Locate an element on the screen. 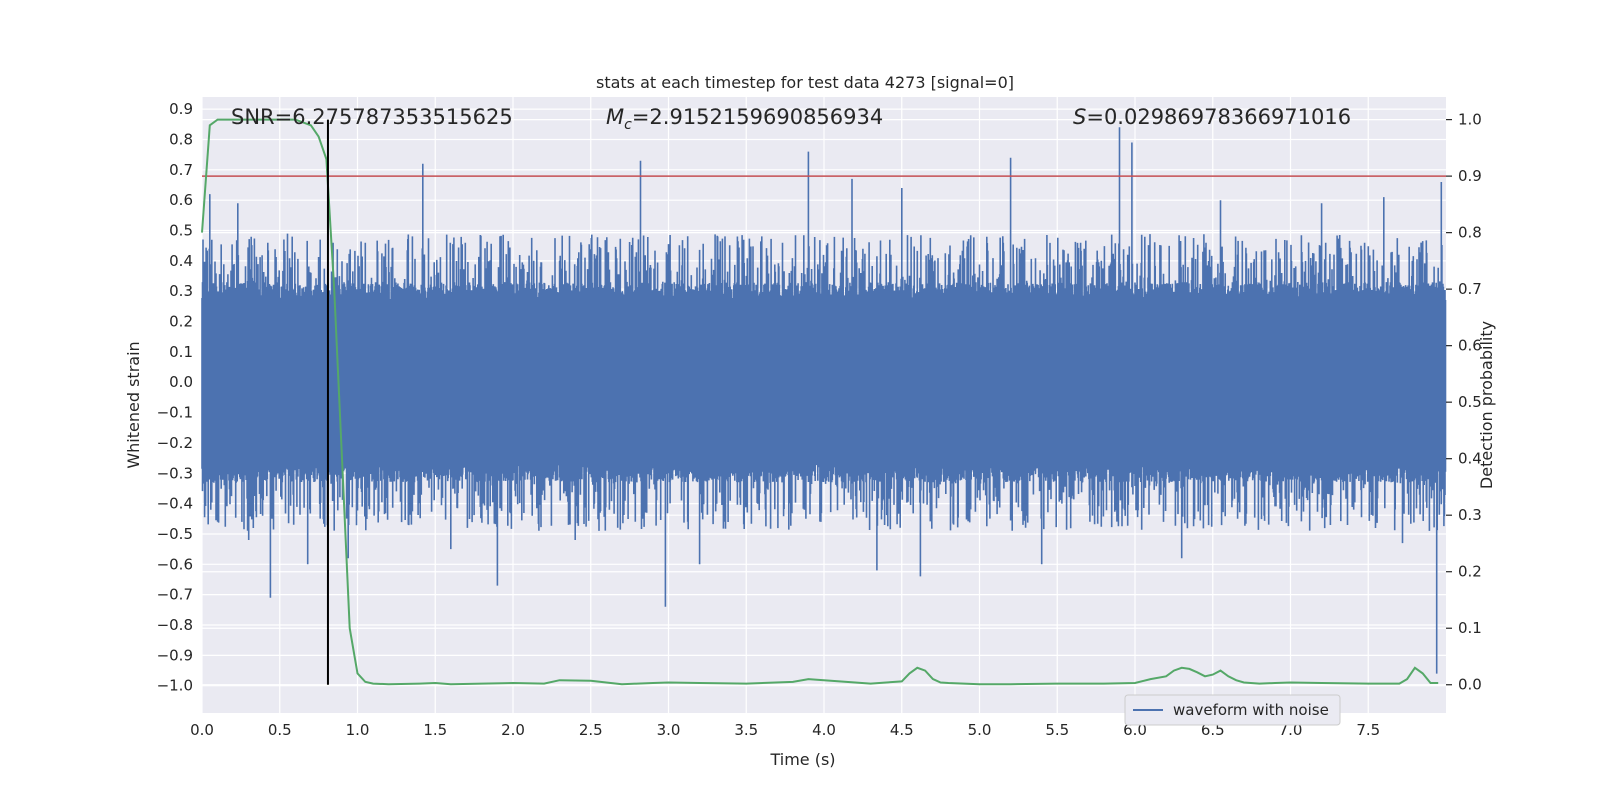 The width and height of the screenshot is (1600, 800). x-tick-label: 2.5 is located at coordinates (591, 730).